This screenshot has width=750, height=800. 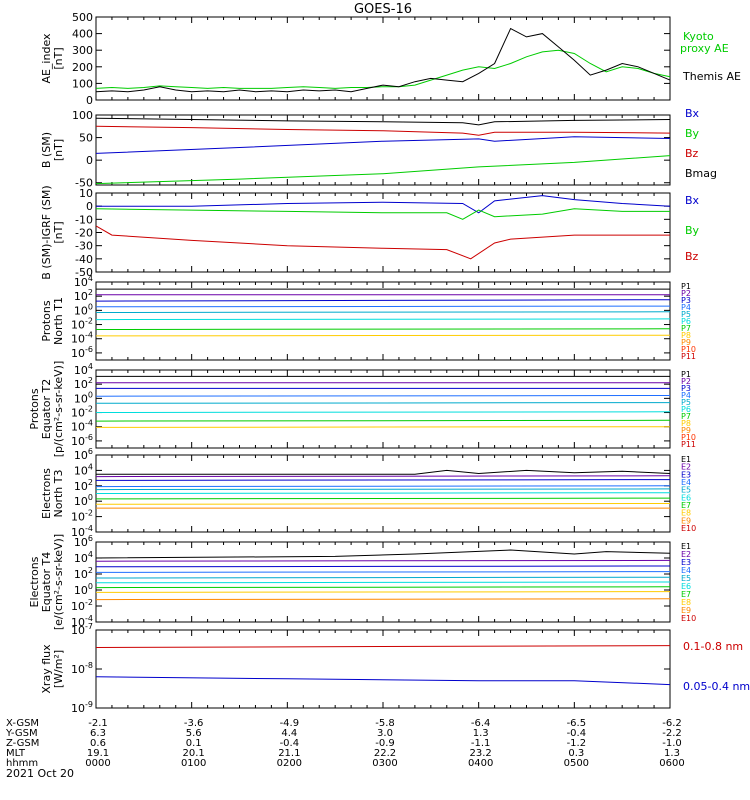 What do you see at coordinates (98, 743) in the screenshot?
I see `ephem-value: 0.6` at bounding box center [98, 743].